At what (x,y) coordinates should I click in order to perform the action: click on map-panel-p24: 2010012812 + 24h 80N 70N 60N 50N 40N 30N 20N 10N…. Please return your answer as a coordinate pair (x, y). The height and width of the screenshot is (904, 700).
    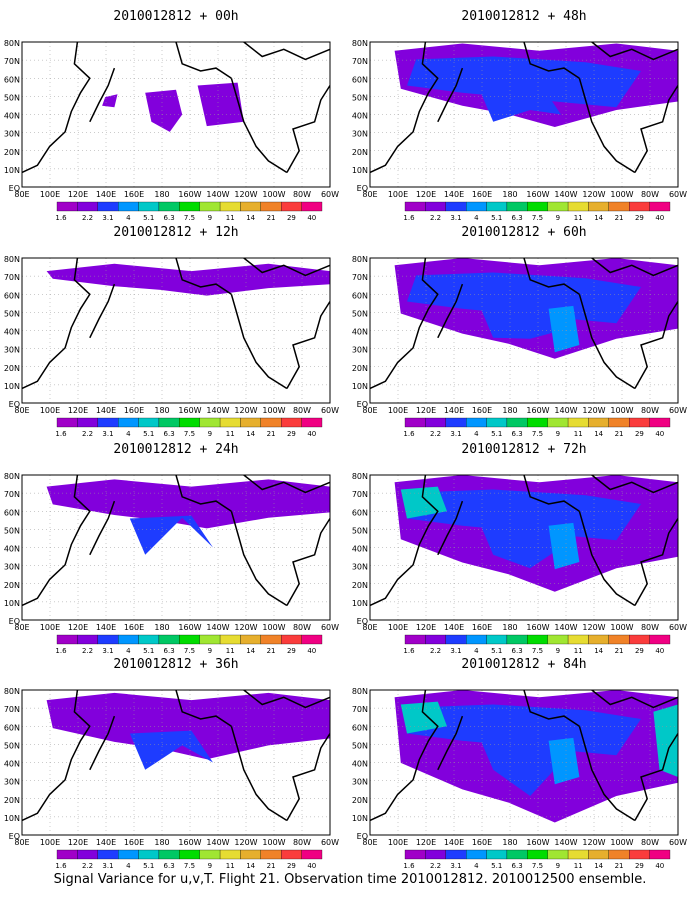
    Looking at the image, I should click on (171, 548).